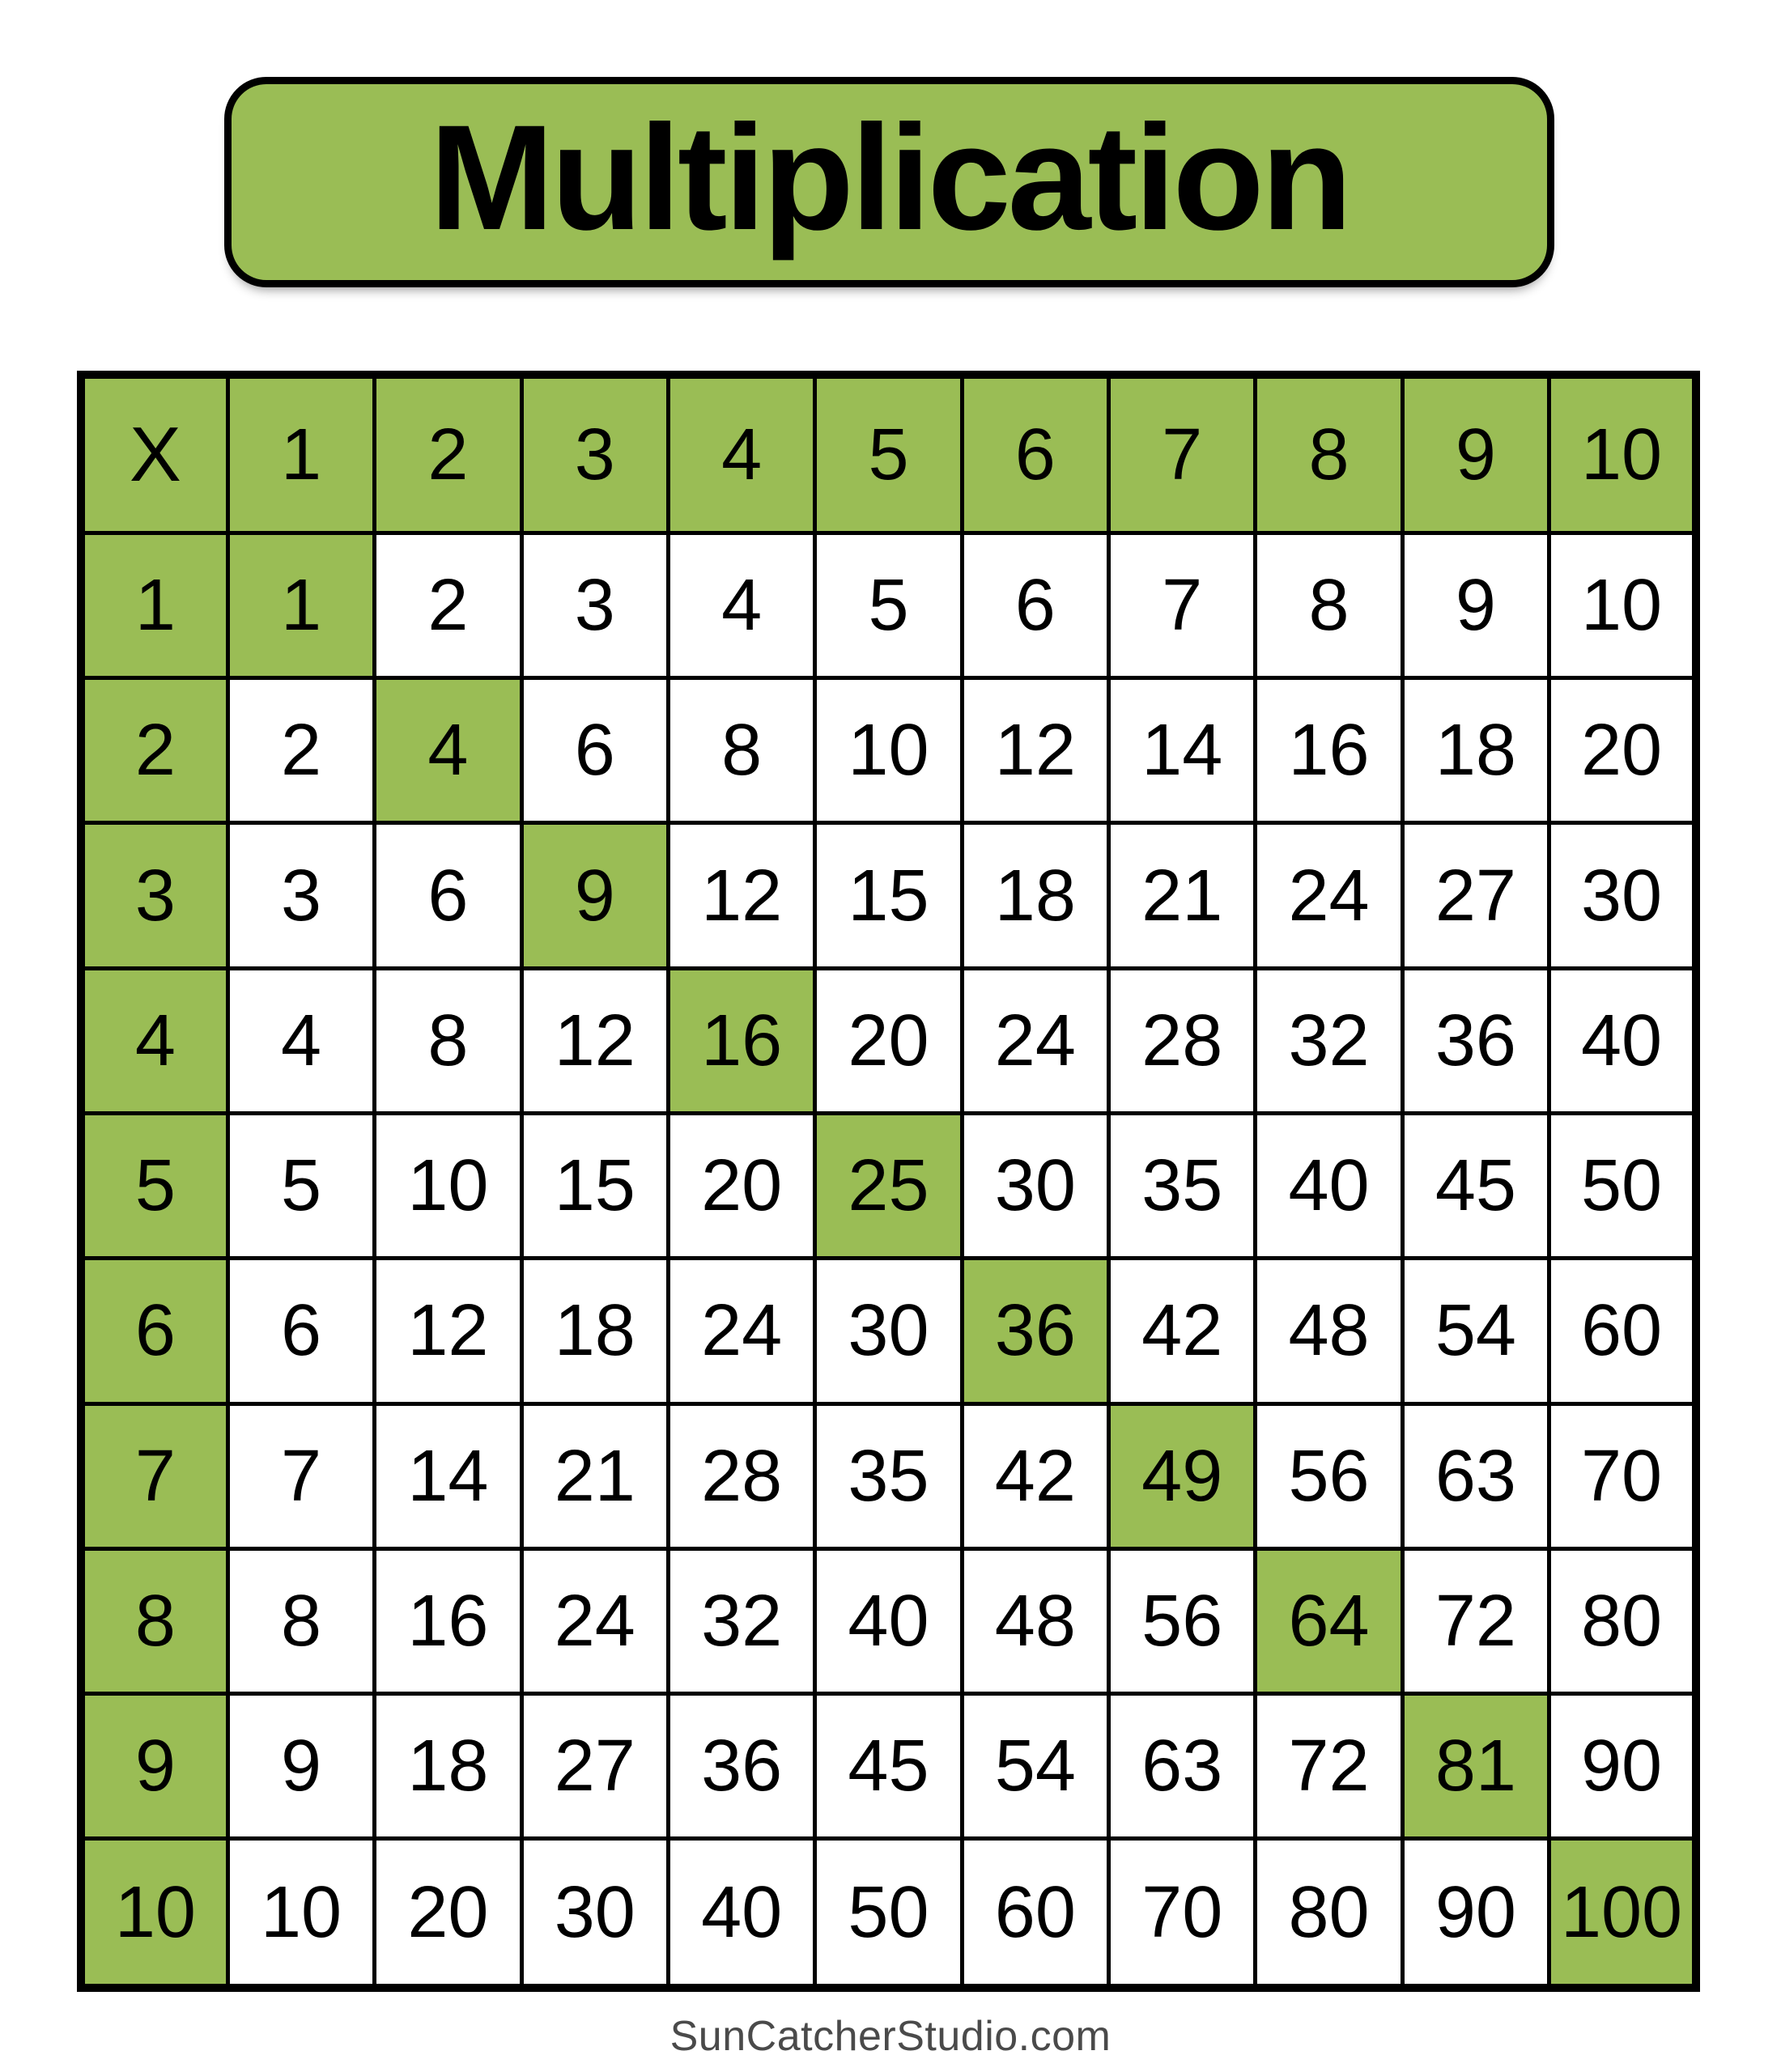 The height and width of the screenshot is (2072, 1781). Describe the element at coordinates (155, 1621) in the screenshot. I see `row-header-cell: 8` at that location.